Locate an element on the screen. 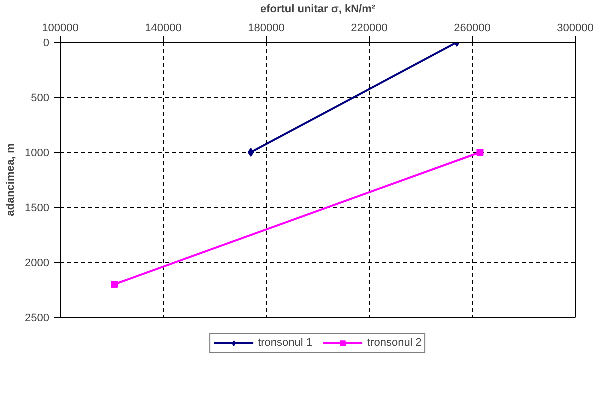 The height and width of the screenshot is (408, 606). x-tick-label: 300000 is located at coordinates (575, 28).